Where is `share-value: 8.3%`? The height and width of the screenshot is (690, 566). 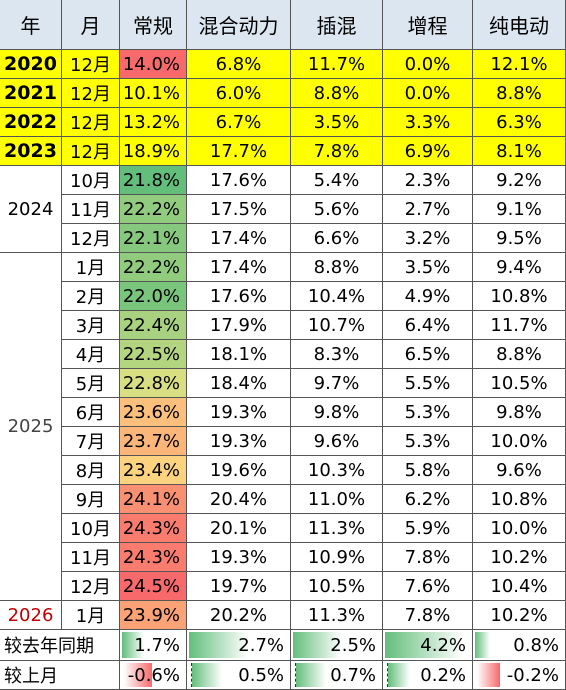 share-value: 8.3% is located at coordinates (337, 354).